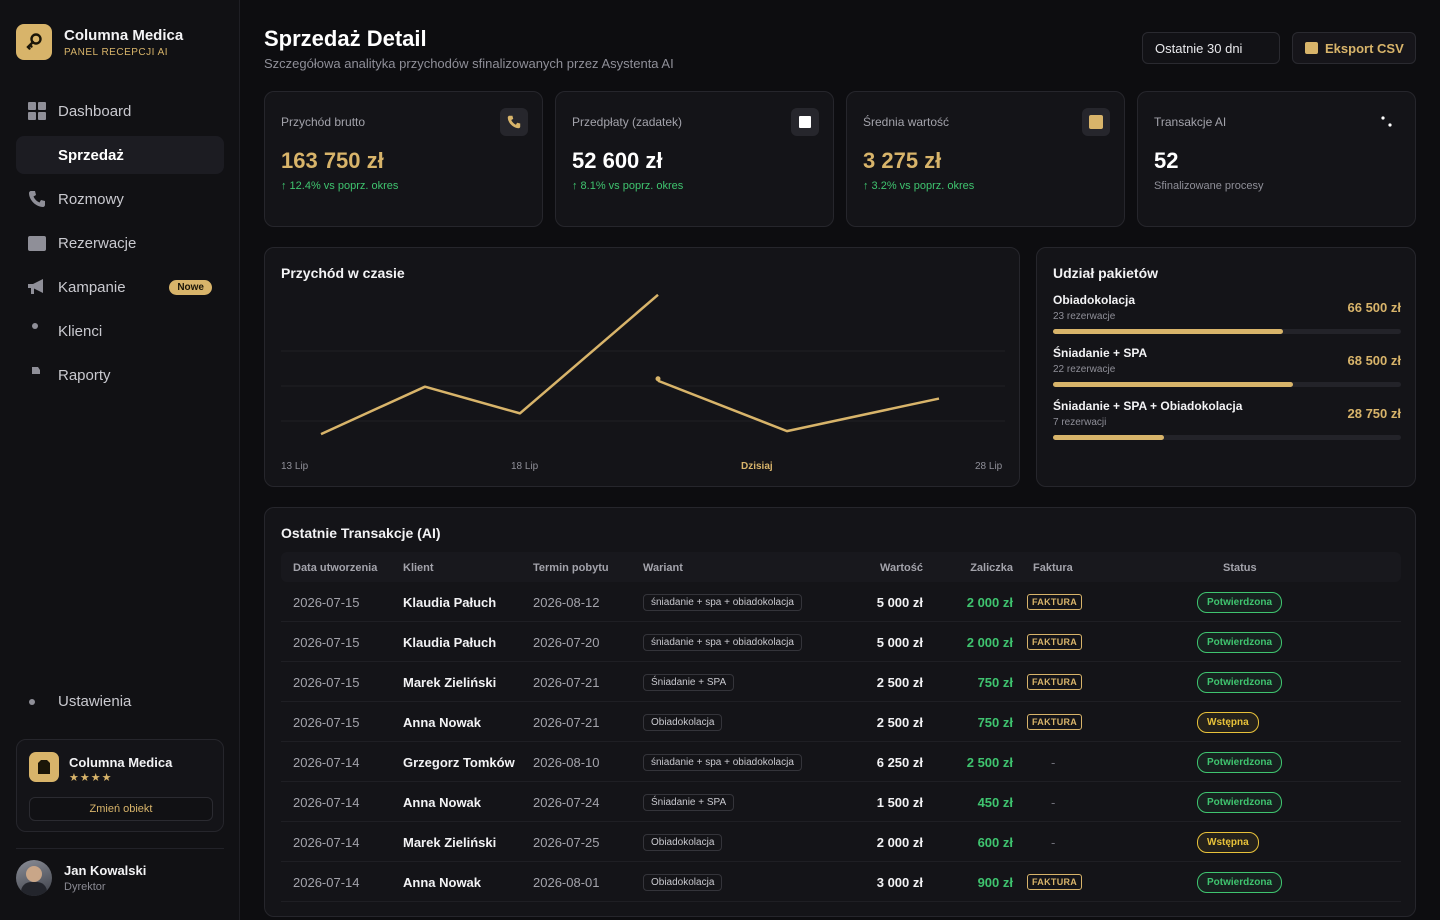 This screenshot has width=1440, height=920. Describe the element at coordinates (1354, 48) in the screenshot. I see `export-csv-button: Eksport CSV` at that location.